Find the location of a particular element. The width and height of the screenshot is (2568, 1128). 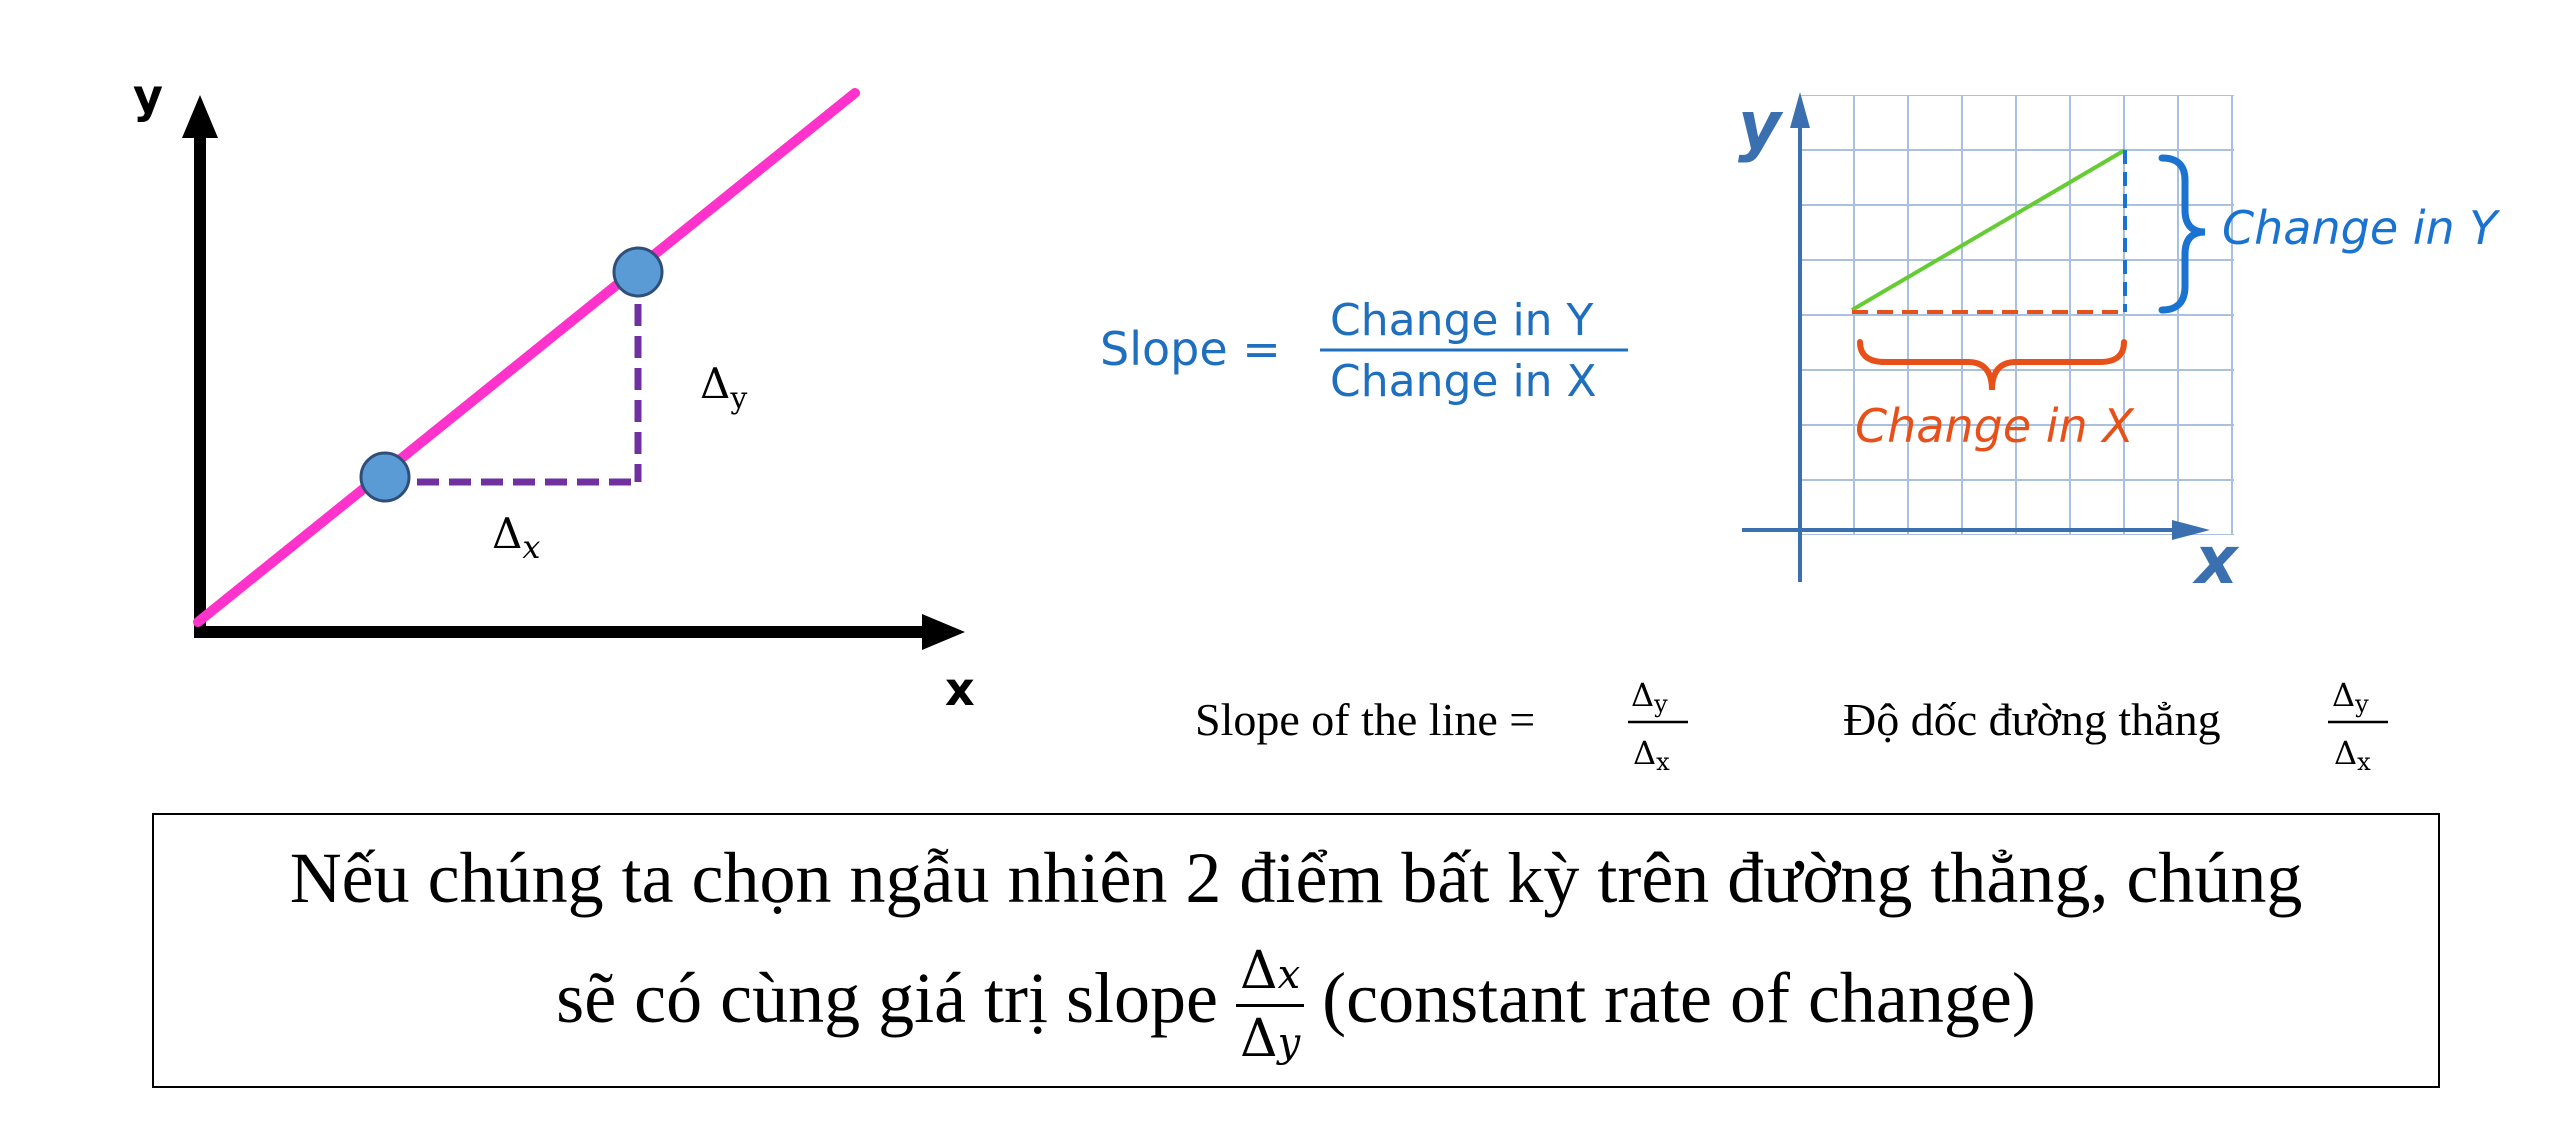

statement-fraction-denominator: Δy is located at coordinates (1270, 1036).